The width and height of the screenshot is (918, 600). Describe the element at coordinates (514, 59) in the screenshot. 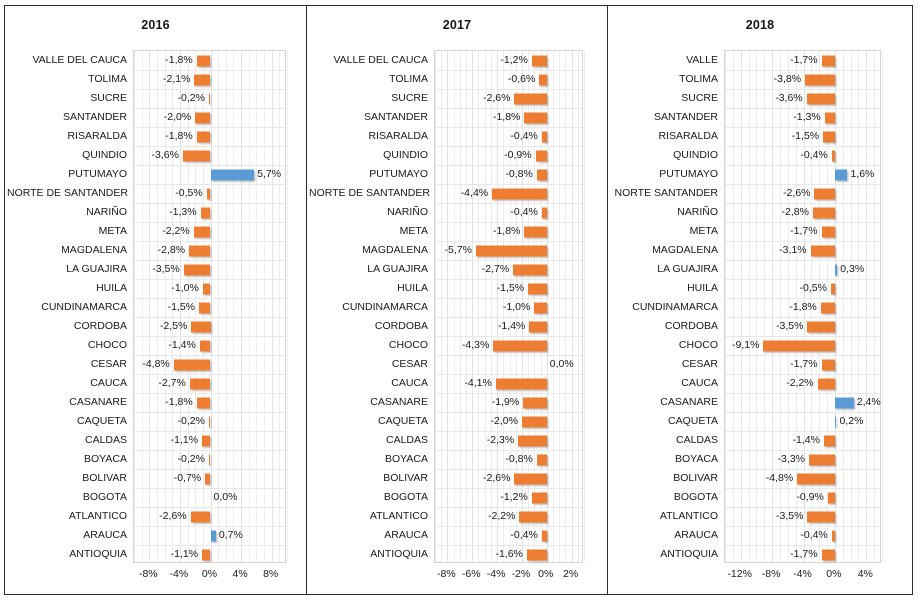

I see `data-label: -1,2%` at that location.